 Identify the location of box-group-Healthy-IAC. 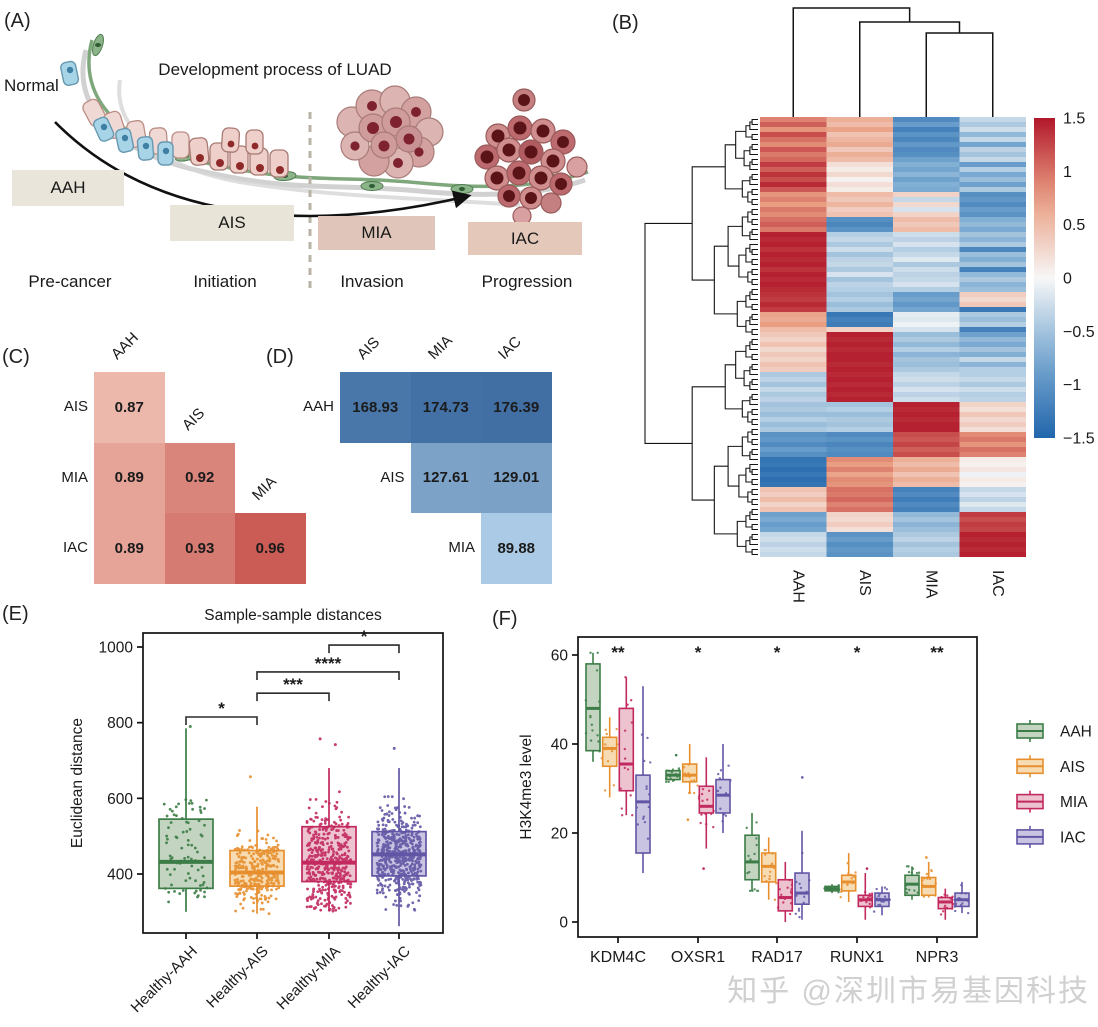
(399, 836).